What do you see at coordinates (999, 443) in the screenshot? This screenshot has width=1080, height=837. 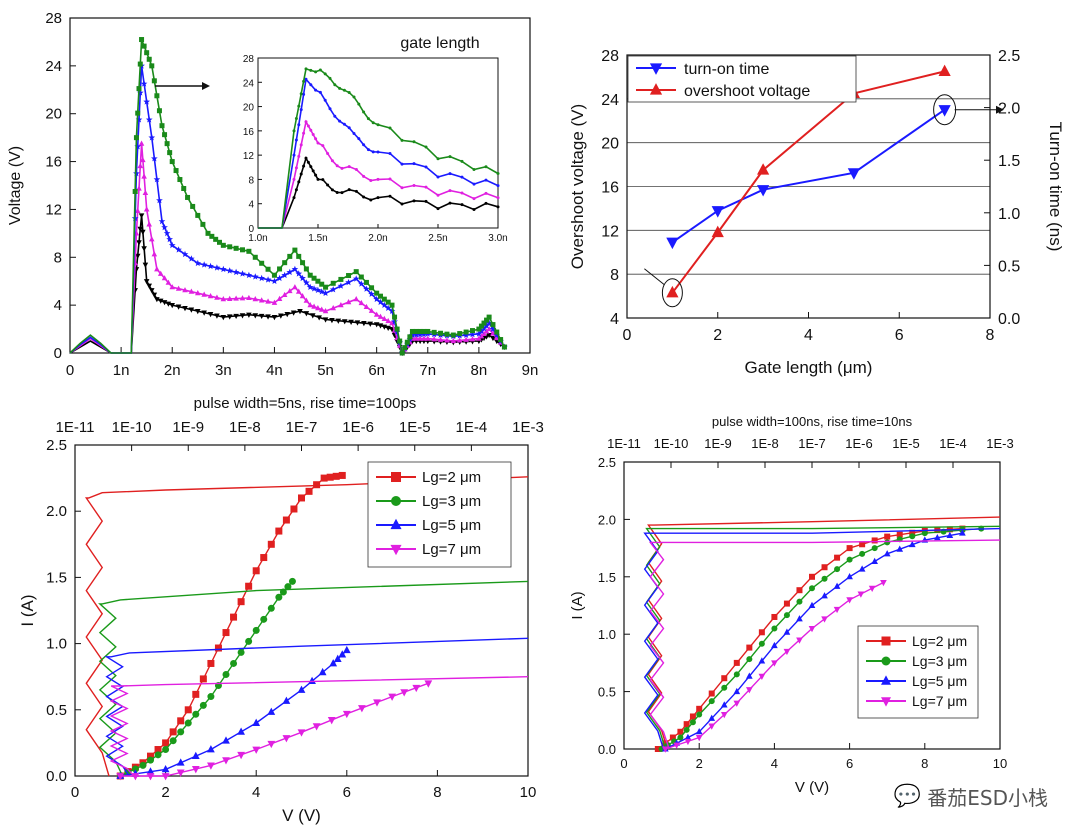 I see `top-tick-label: 1E-3` at bounding box center [999, 443].